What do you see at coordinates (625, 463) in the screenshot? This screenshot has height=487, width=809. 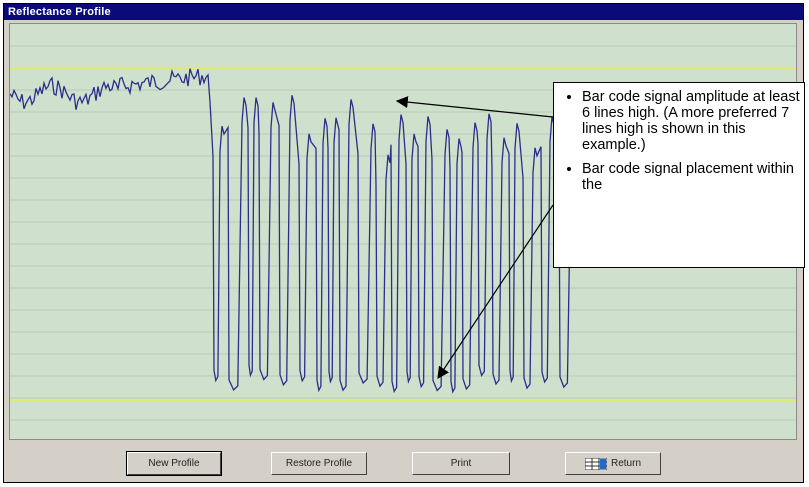 I see `return-label: Return` at bounding box center [625, 463].